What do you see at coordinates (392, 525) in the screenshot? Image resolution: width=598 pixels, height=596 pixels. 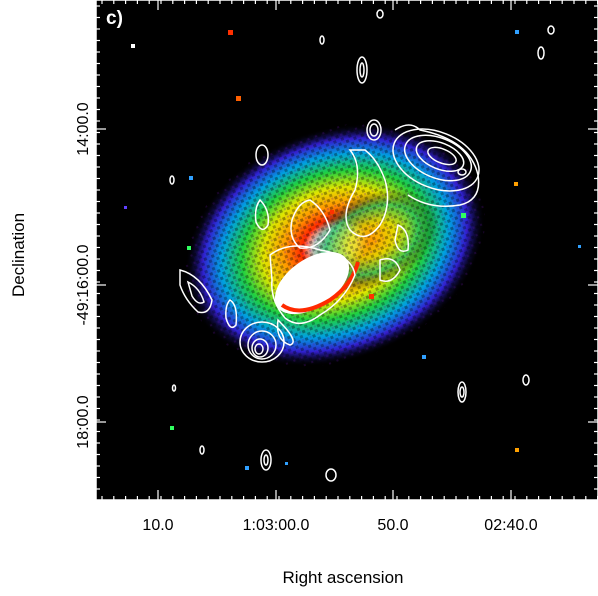 I see `x-tick-label: 50.0` at bounding box center [392, 525].